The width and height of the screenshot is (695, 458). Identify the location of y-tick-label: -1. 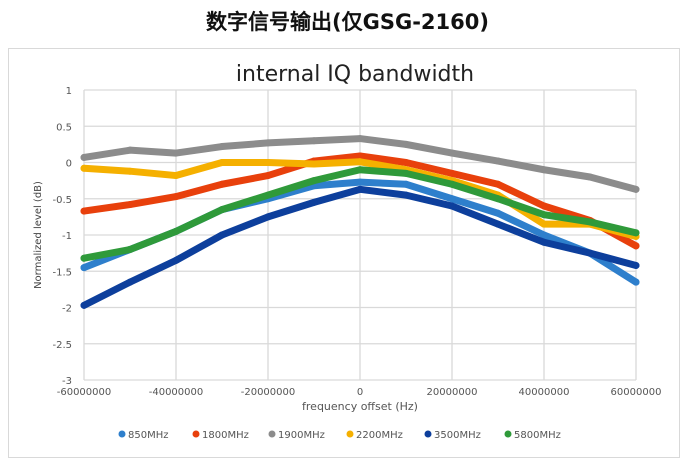
(67, 236).